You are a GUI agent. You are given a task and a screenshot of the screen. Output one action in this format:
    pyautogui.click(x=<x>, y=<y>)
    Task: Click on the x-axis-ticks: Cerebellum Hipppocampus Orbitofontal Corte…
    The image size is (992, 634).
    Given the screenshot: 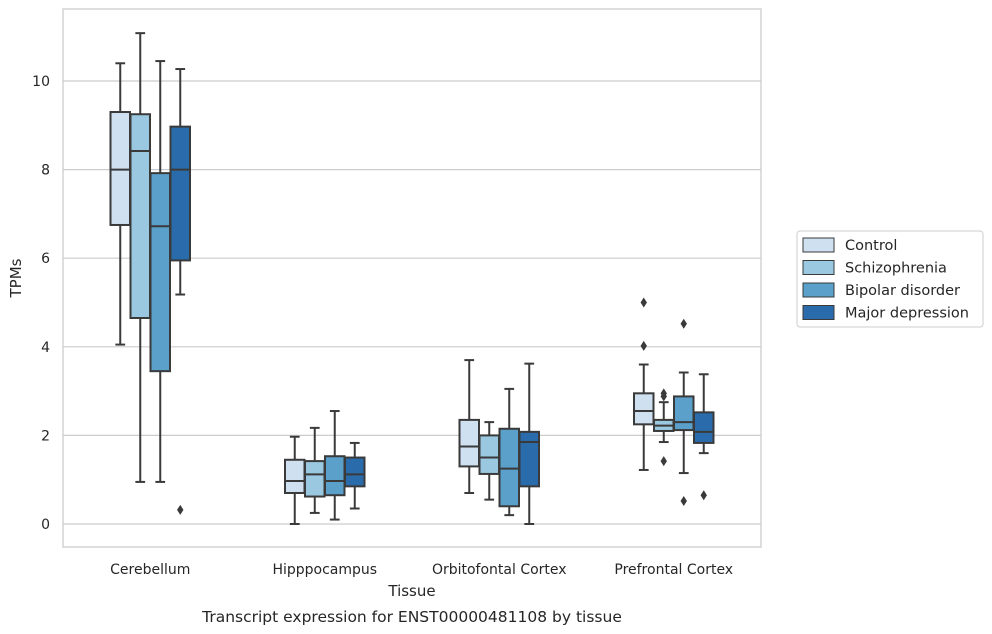 What is the action you would take?
    pyautogui.click(x=421, y=570)
    